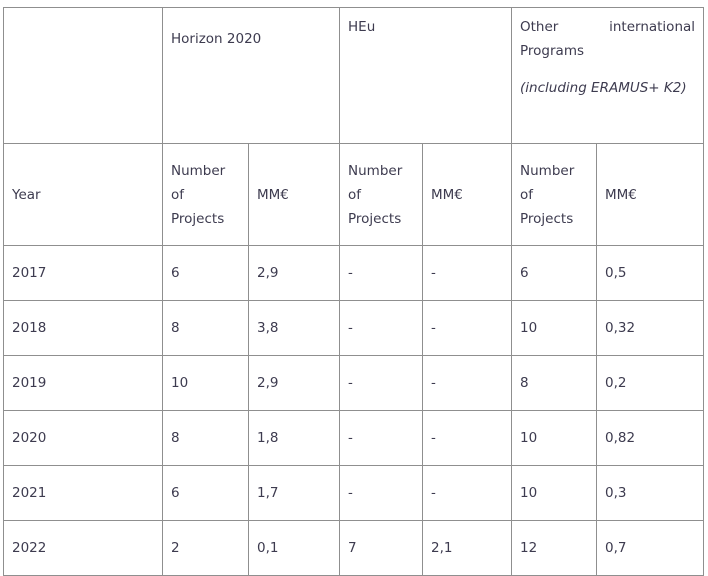 Image resolution: width=708 pixels, height=576 pixels. What do you see at coordinates (294, 438) in the screenshot?
I see `horizon-mm-cell: 1,8` at bounding box center [294, 438].